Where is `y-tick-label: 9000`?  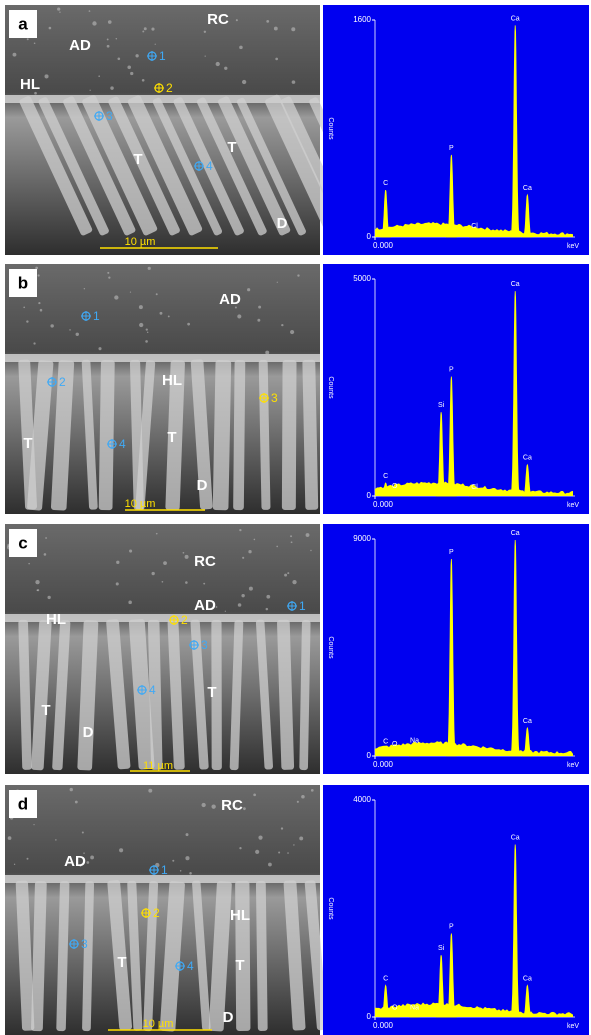 y-tick-label: 9000 is located at coordinates (362, 538).